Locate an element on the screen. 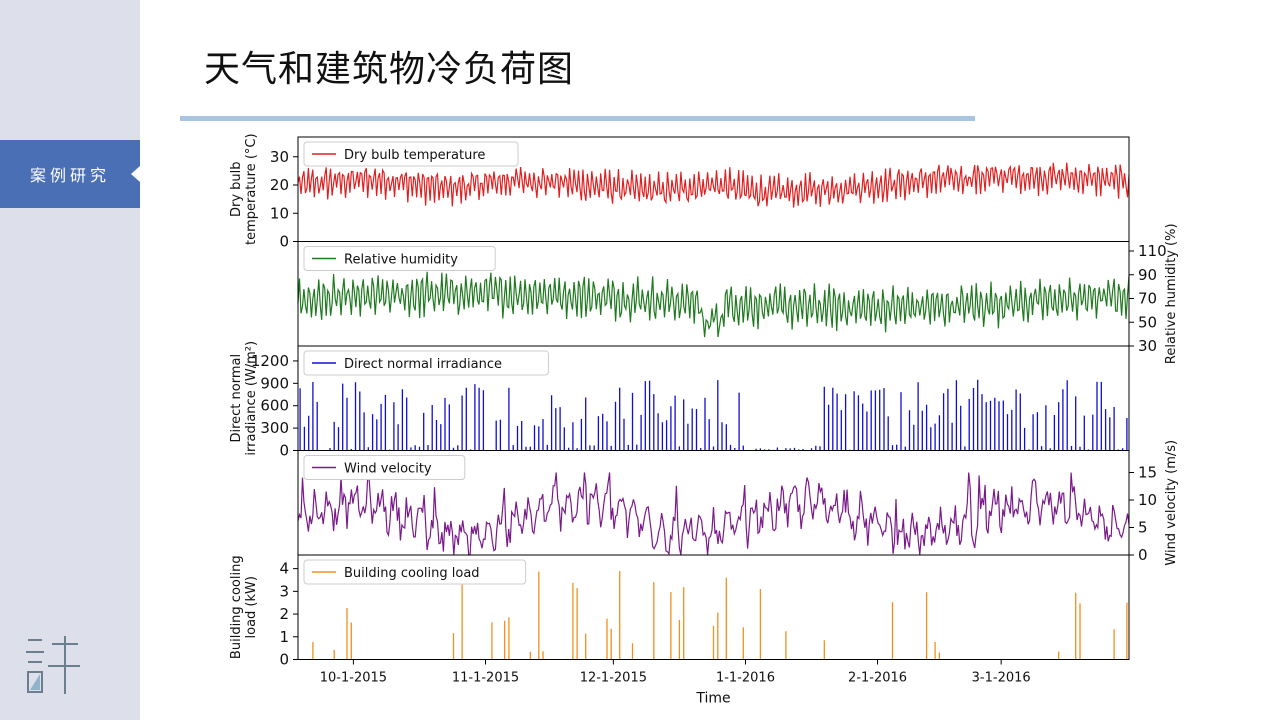 The image size is (1280, 720). y-tick-label: 20 is located at coordinates (279, 185).